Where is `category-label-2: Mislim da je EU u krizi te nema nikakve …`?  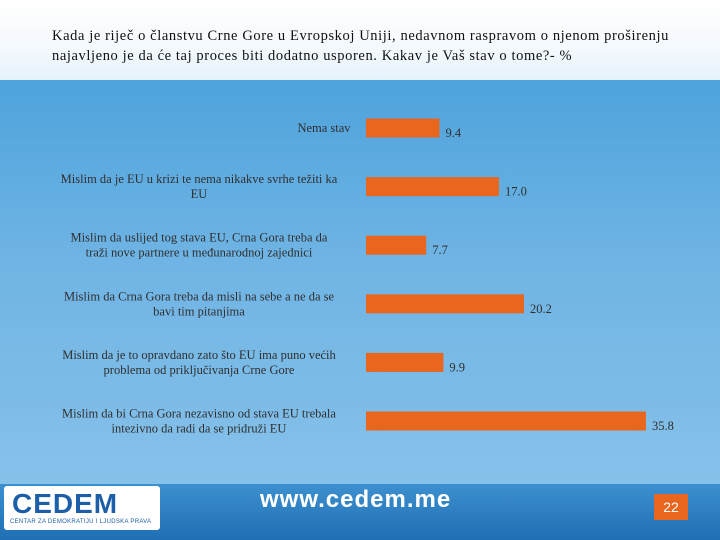 category-label-2: Mislim da je EU u krizi te nema nikakve … is located at coordinates (199, 186).